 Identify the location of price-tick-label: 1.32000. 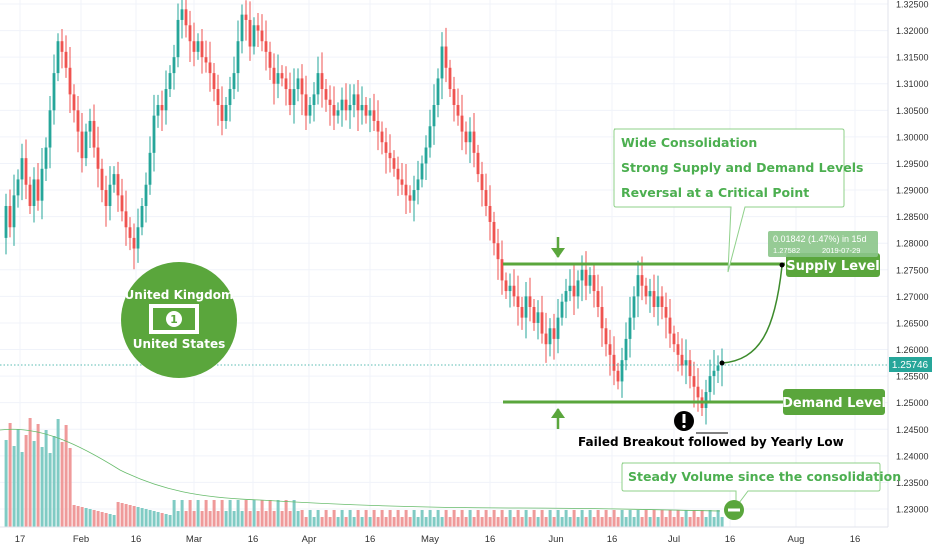
(912, 31).